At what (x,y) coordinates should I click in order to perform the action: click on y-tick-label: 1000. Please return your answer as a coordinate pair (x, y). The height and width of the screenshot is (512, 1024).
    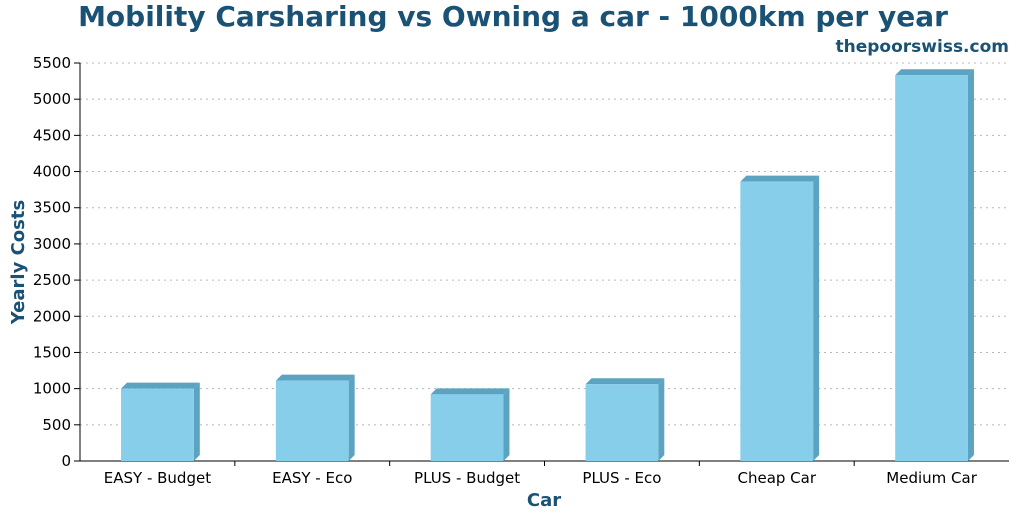
    Looking at the image, I should click on (52, 389).